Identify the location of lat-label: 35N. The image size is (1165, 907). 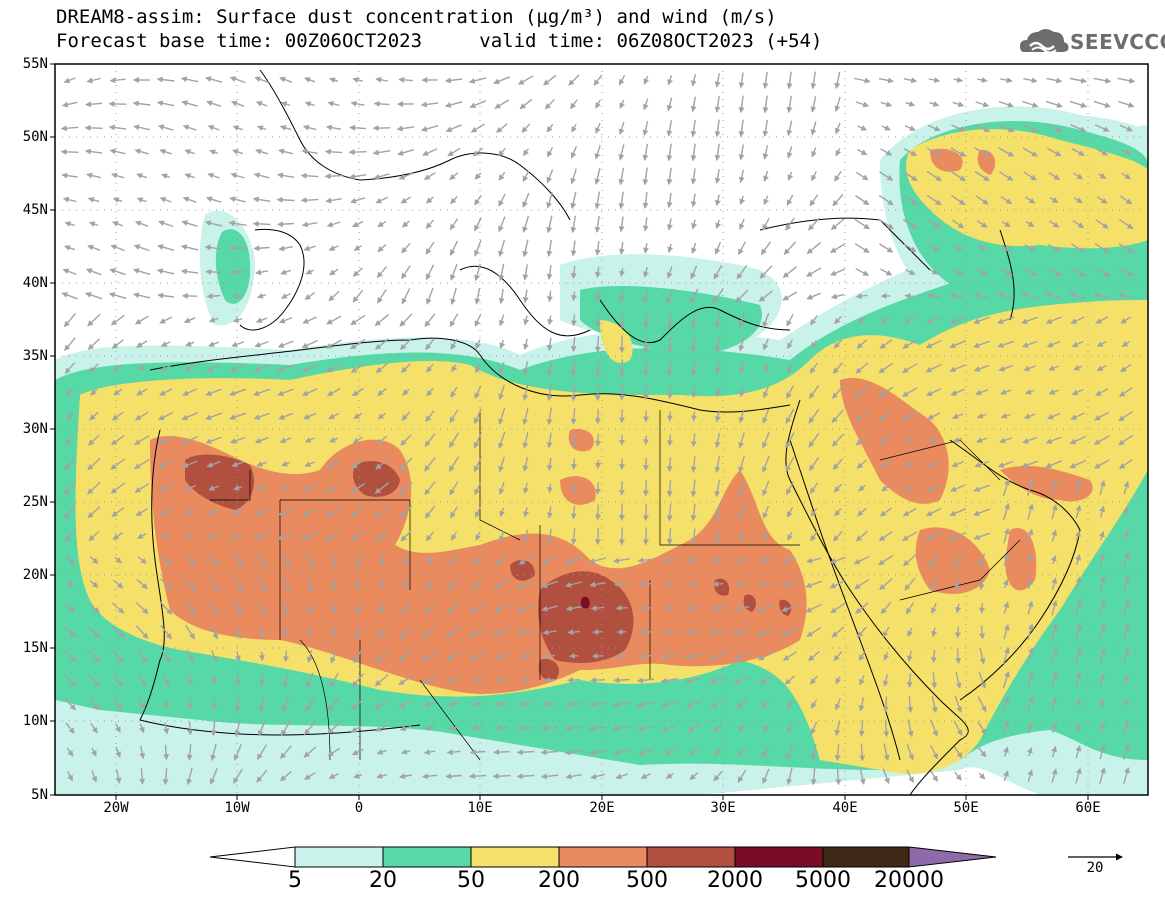
(35, 356).